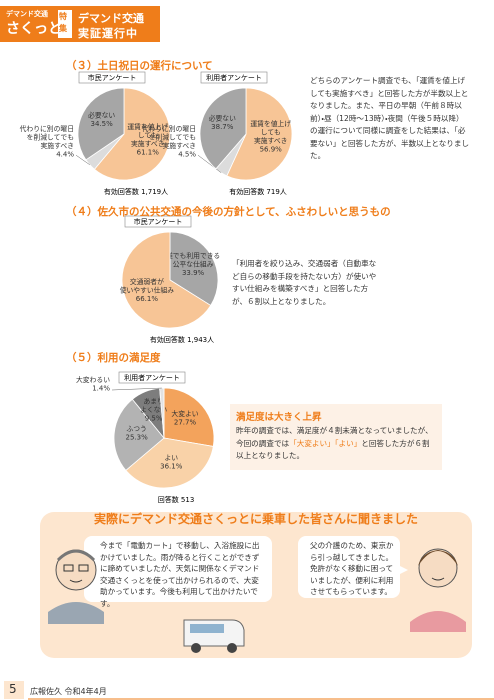 This screenshot has width=494, height=700. What do you see at coordinates (68, 691) in the screenshot?
I see `publication: 広報佐久 令和4年4月` at bounding box center [68, 691].